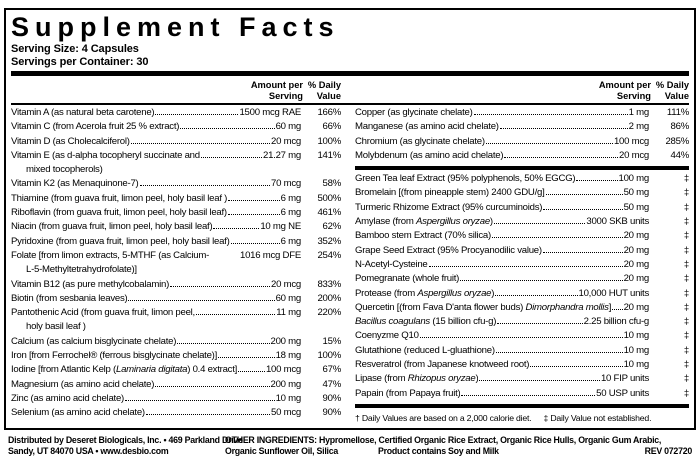  What do you see at coordinates (332, 370) in the screenshot?
I see `daily-value: 67%` at bounding box center [332, 370].